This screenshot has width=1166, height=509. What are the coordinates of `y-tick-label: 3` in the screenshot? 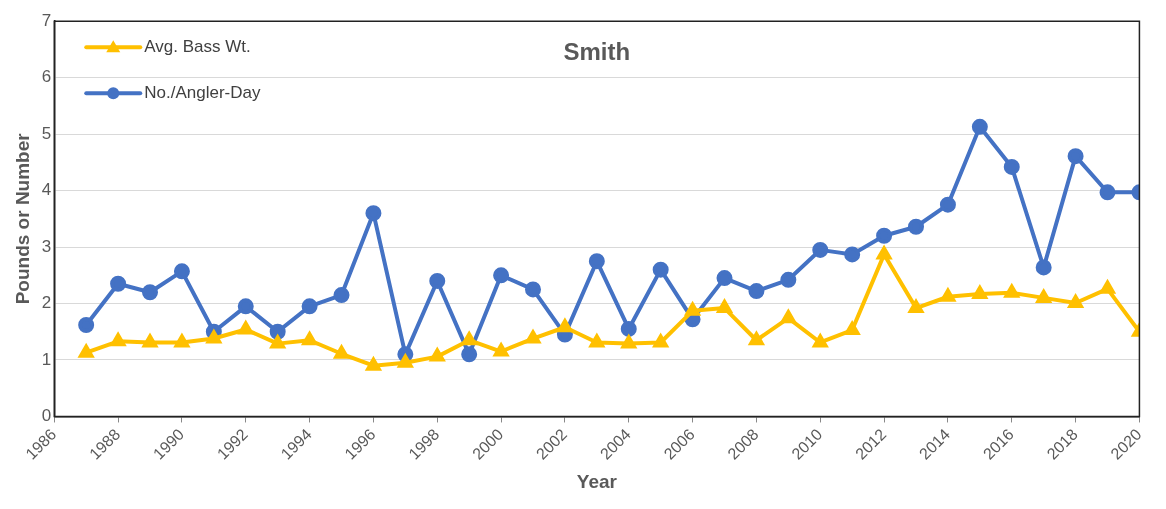 It's located at (46, 246).